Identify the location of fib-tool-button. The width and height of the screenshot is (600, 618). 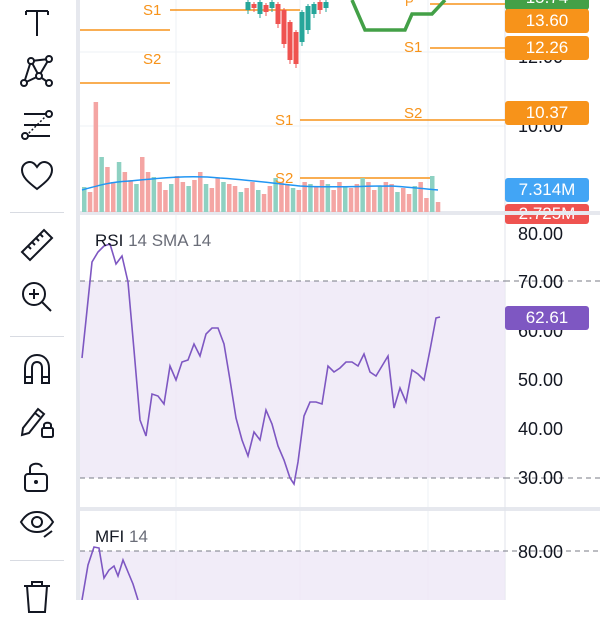
(37, 125).